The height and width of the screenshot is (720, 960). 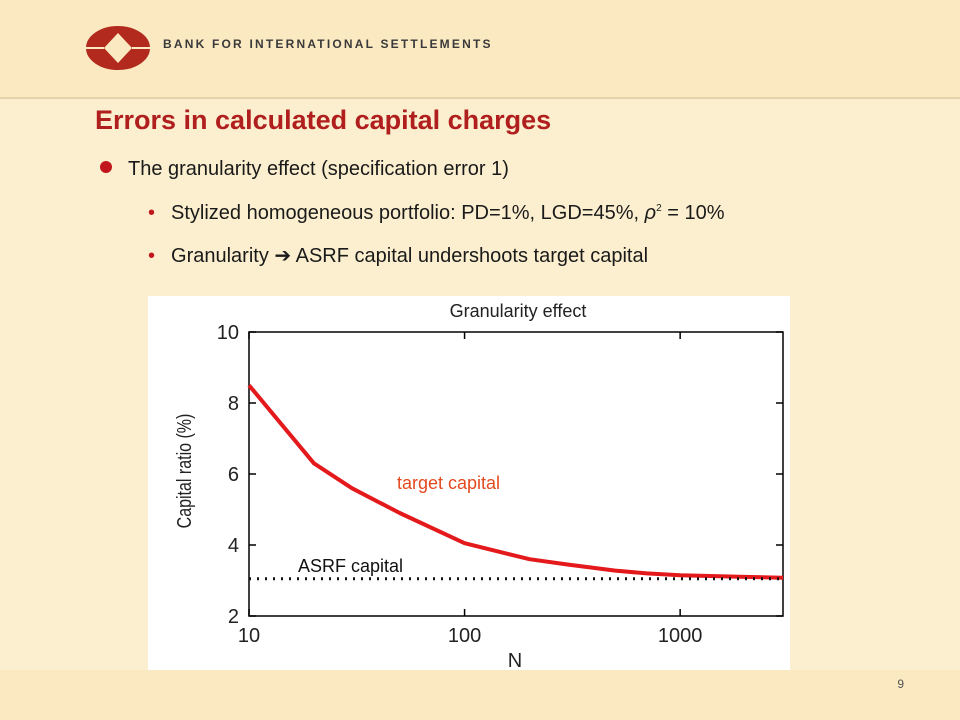 What do you see at coordinates (680, 636) in the screenshot?
I see `x-tick-label: 1000` at bounding box center [680, 636].